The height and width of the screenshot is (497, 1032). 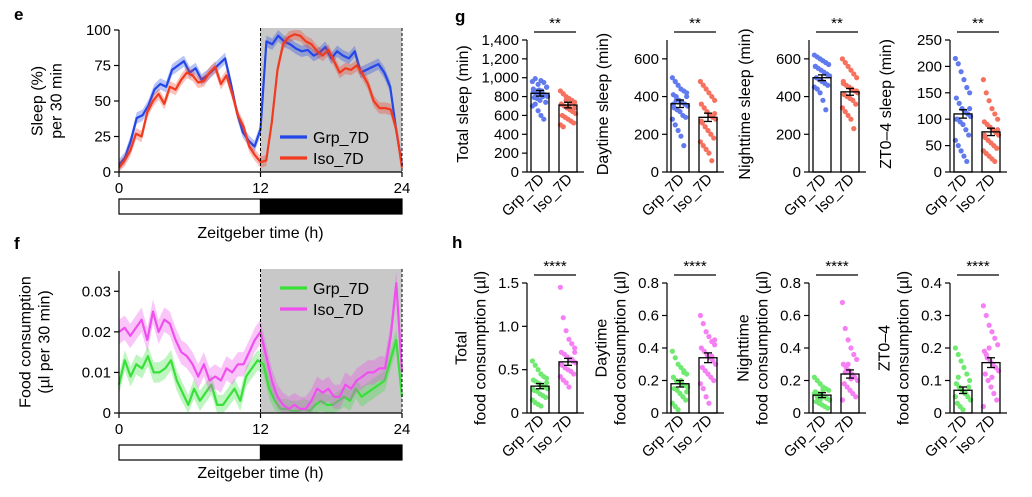 I want to click on x-tick-label: 0, so click(x=119, y=429).